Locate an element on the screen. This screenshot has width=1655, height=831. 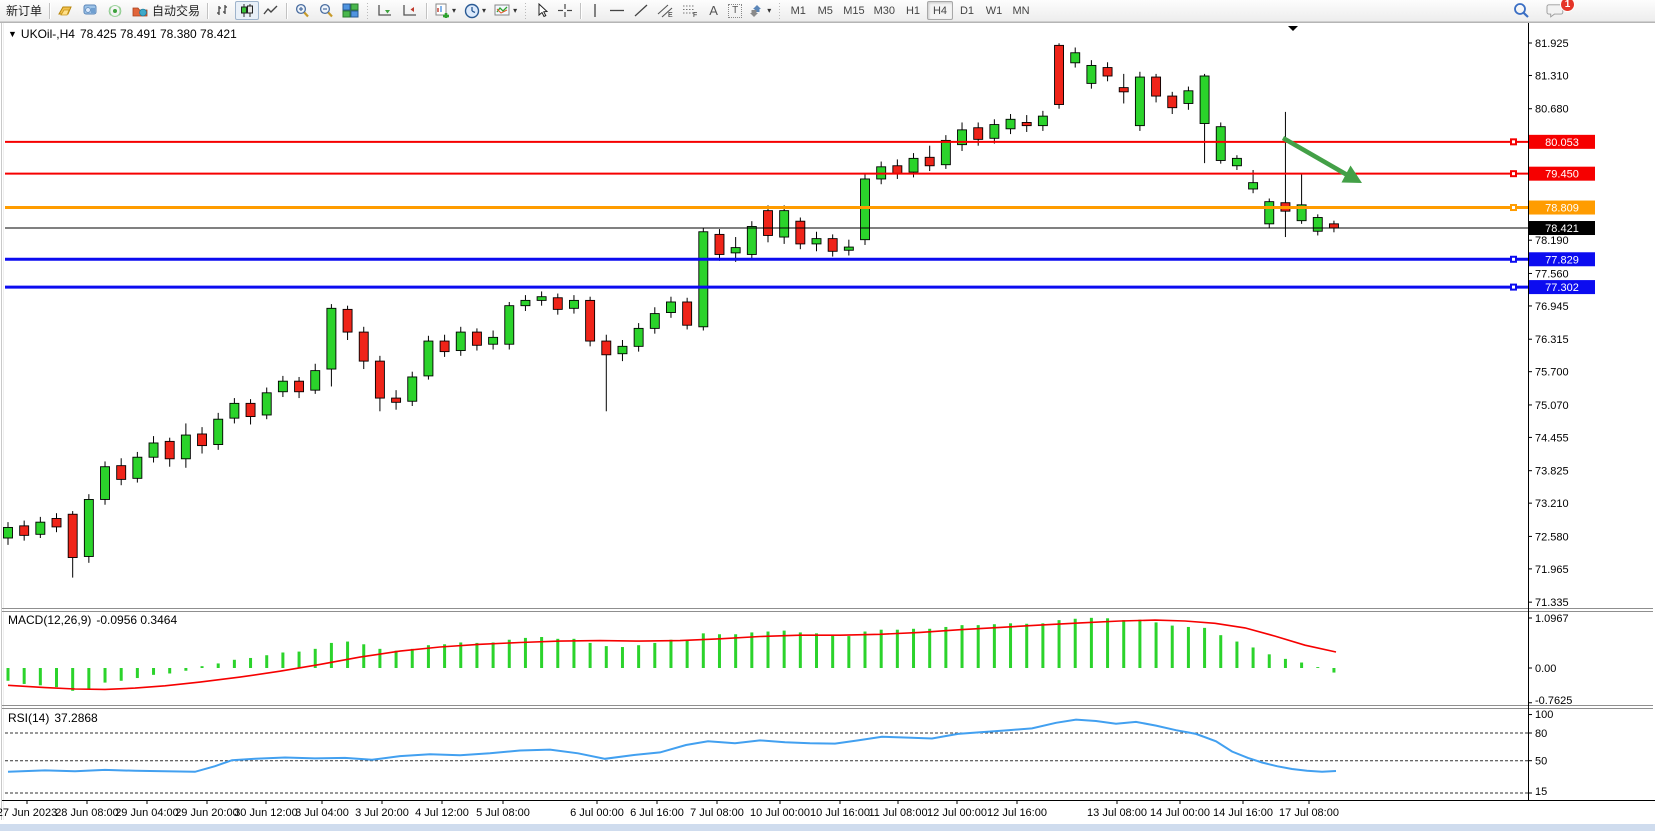
level-price-badge is located at coordinates (1562, 173).